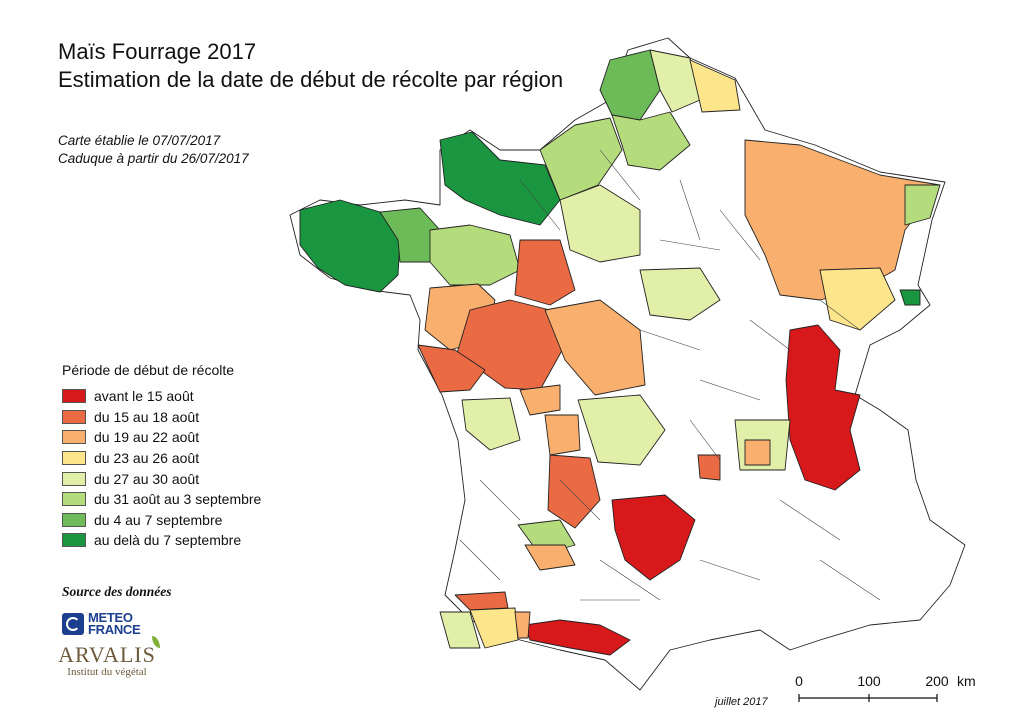 This screenshot has height=724, width=1024. Describe the element at coordinates (157, 51) in the screenshot. I see `title-line-1: Maïs Fourrage 2017` at that location.